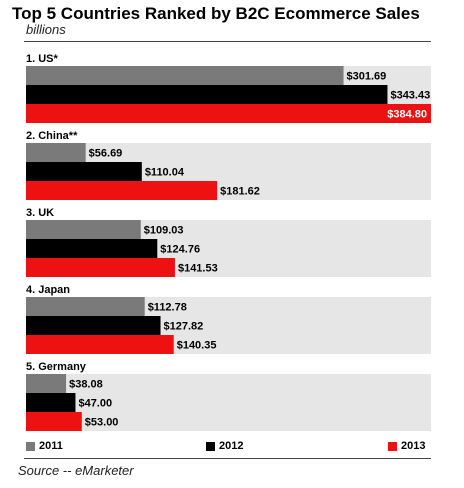  What do you see at coordinates (54, 421) in the screenshot?
I see `bar-5-germany-2013` at bounding box center [54, 421].